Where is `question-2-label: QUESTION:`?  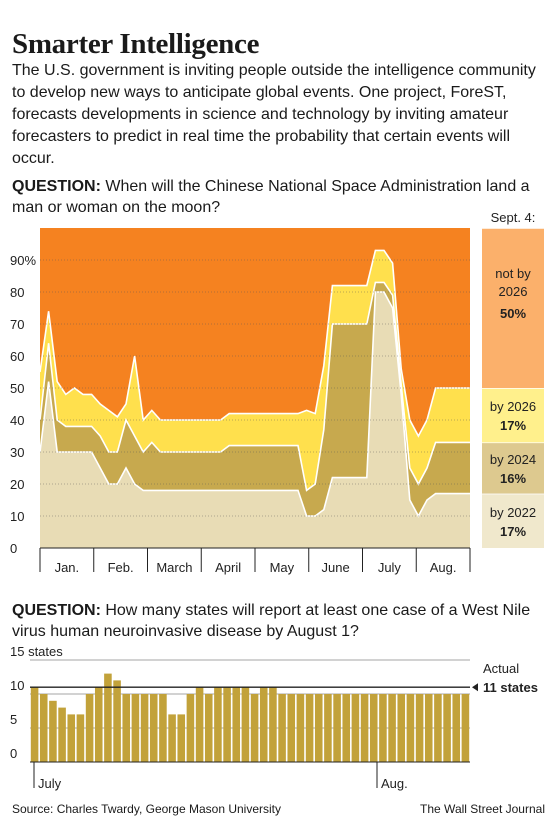 question-2-label: QUESTION: is located at coordinates (56, 610).